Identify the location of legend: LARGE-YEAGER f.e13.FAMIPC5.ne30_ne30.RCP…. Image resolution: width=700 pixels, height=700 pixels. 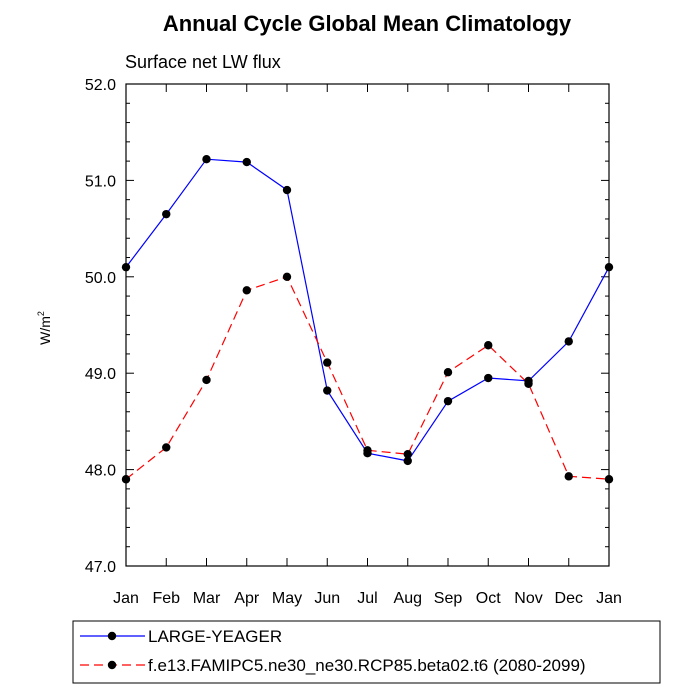
(366, 652).